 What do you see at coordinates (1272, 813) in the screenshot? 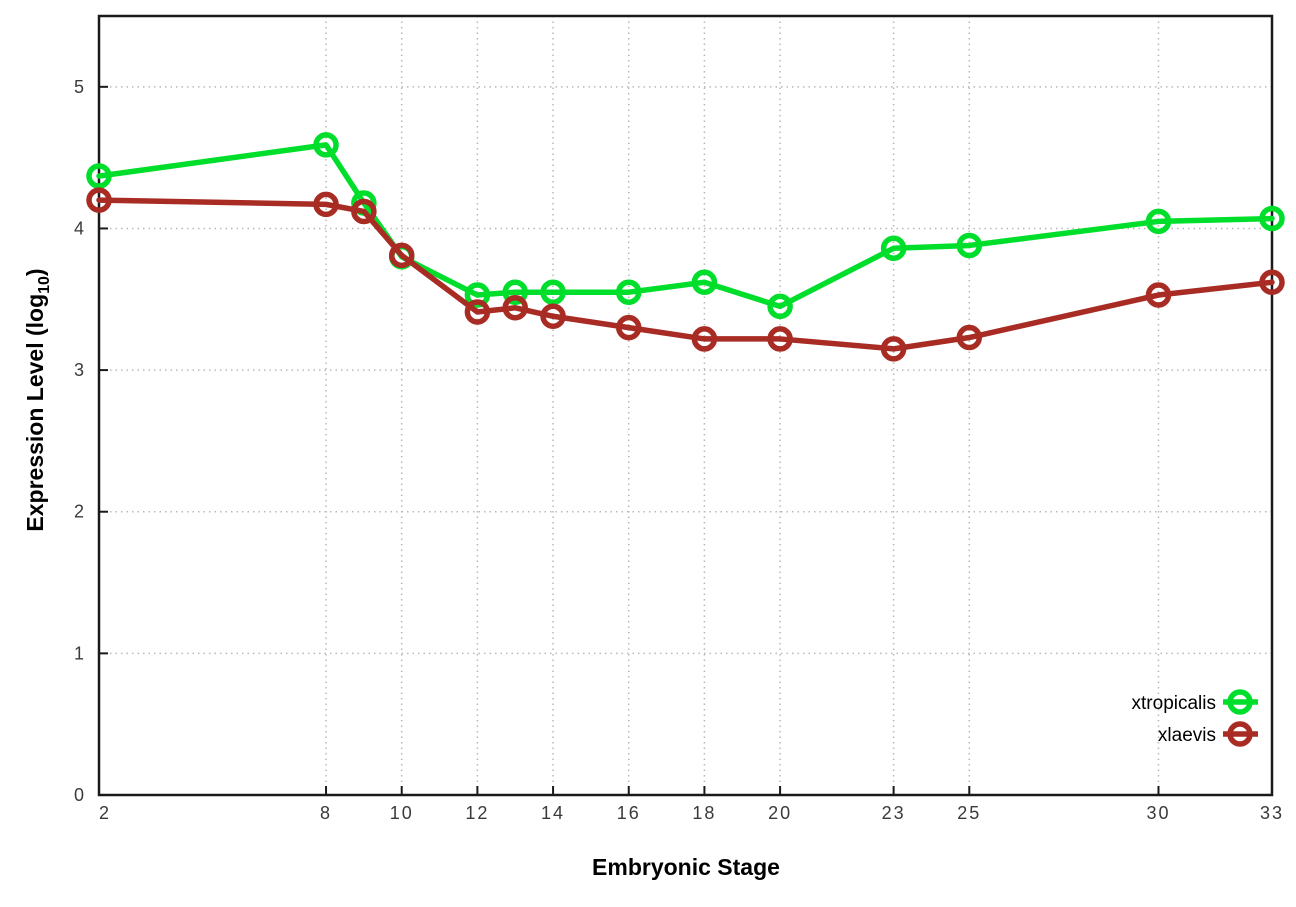
I see `x-tick-label: 33` at bounding box center [1272, 813].